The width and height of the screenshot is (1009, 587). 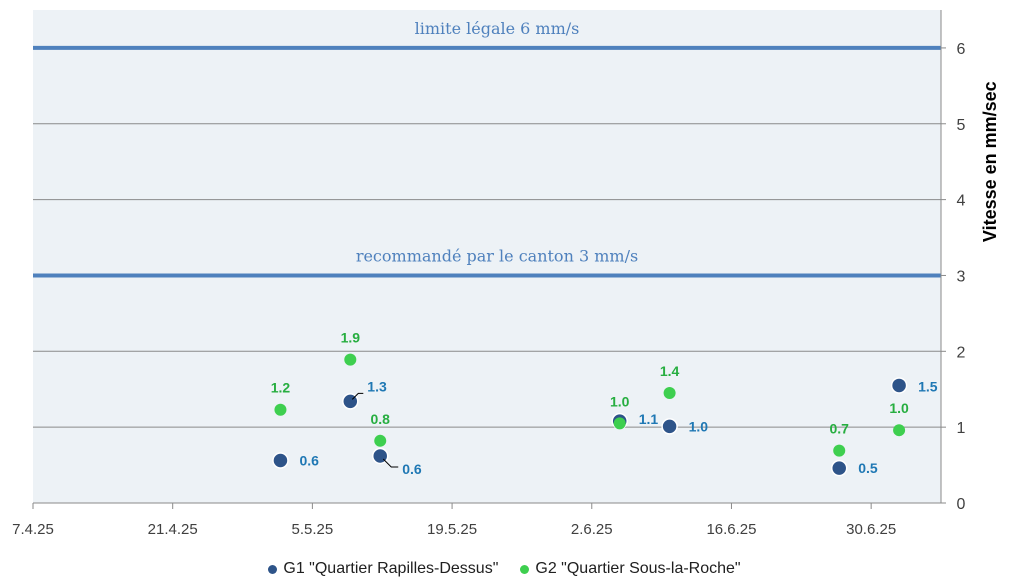 What do you see at coordinates (33, 529) in the screenshot?
I see `x-tick-label: 7.4.25` at bounding box center [33, 529].